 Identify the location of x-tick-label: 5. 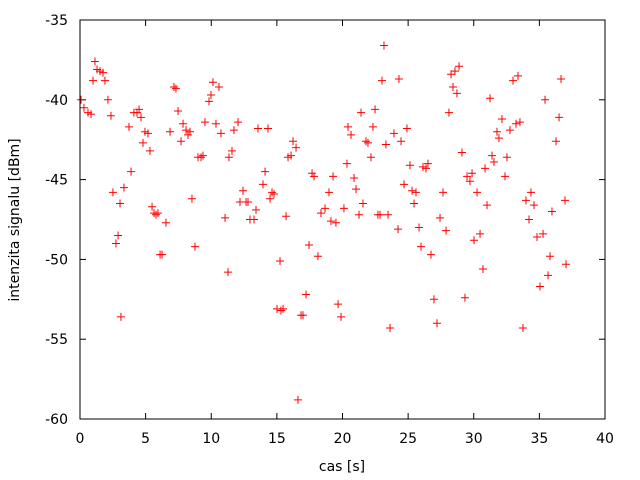
(145, 439).